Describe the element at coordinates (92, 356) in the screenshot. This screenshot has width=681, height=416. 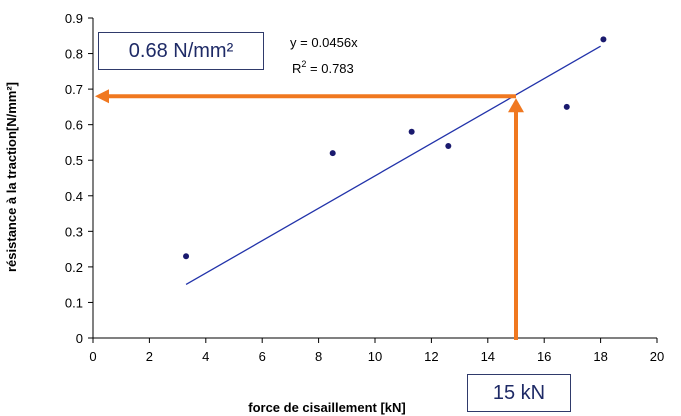
I see `x-tick-label: 0` at that location.